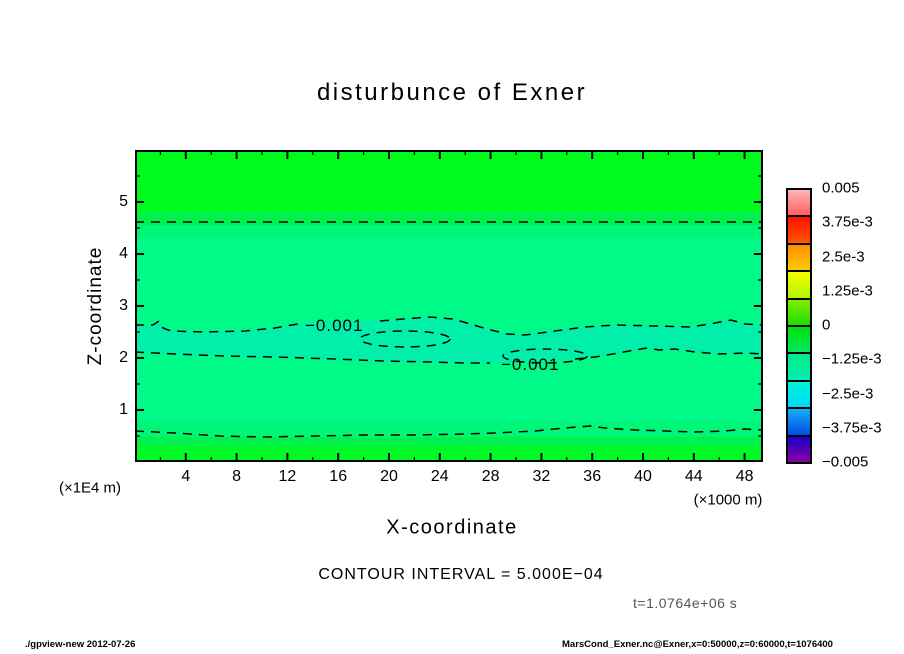 Image resolution: width=904 pixels, height=654 pixels. Describe the element at coordinates (338, 476) in the screenshot. I see `x-axis-tick-label: 16` at that location.